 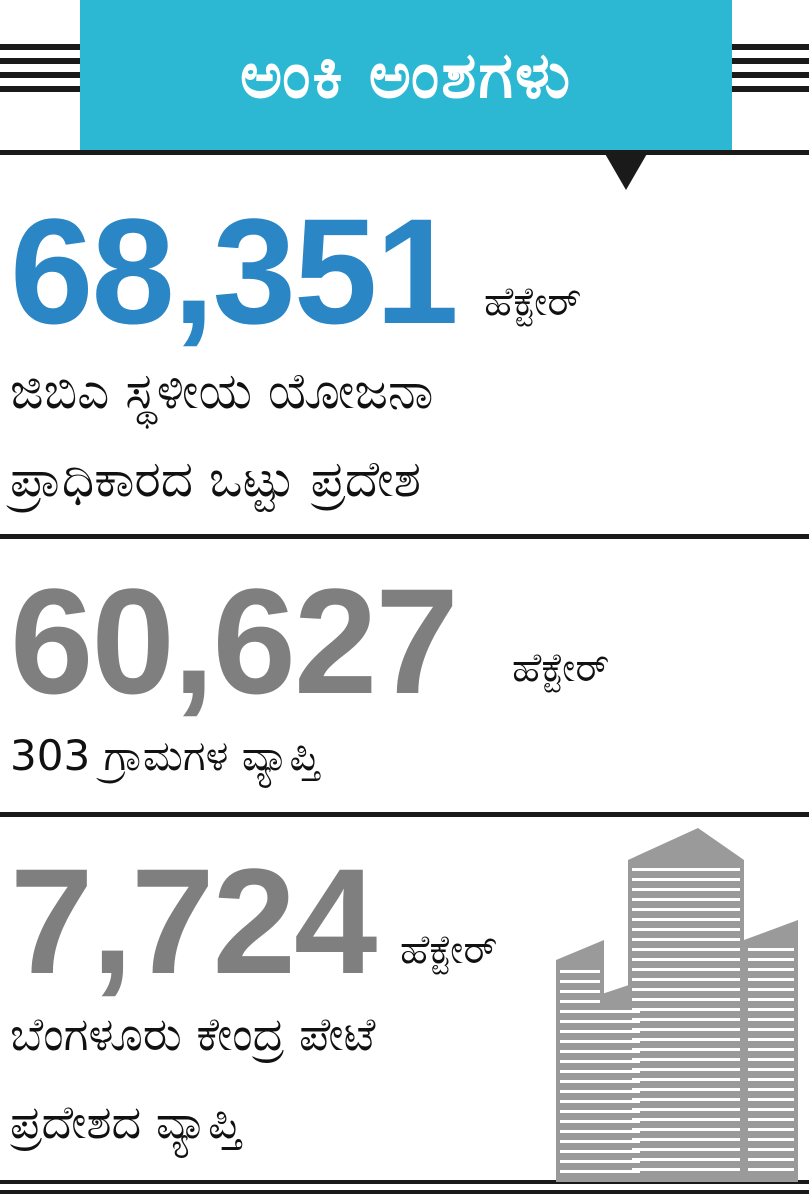 What do you see at coordinates (449, 950) in the screenshot?
I see `stat-unit-city-area: ಹೆಕ್ಟೇರ್` at bounding box center [449, 950].